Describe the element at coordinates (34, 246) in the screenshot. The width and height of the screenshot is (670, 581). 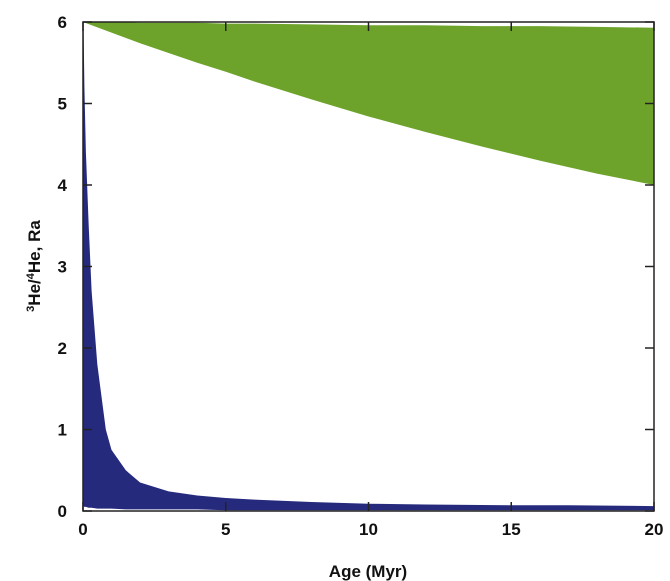
I see `y-axis-label-part-2: He, Ra` at that location.